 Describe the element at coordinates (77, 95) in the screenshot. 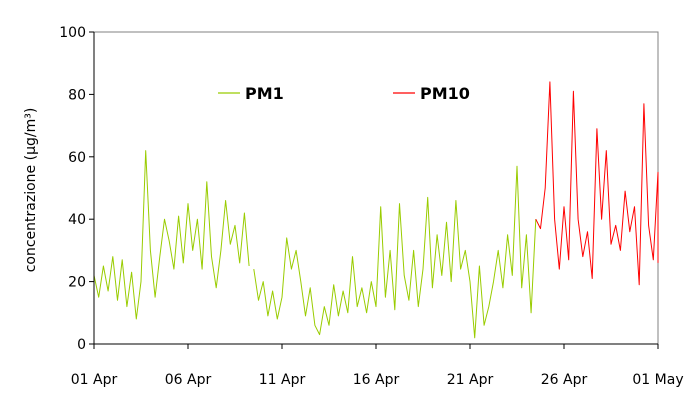

I see `y-tick-label-80: 80` at that location.